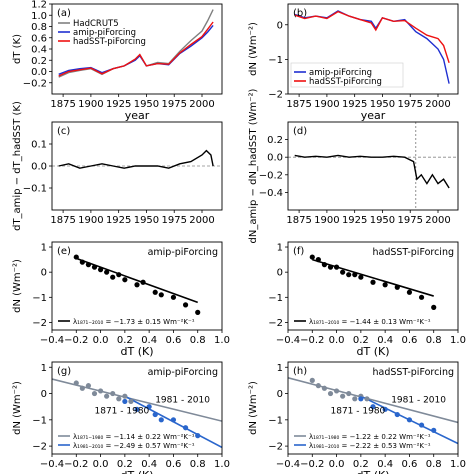  Describe the element at coordinates (370, 437) in the screenshot. I see `legend-entry: λ₁₈₇₁₋₁₉₈₀ = −1.22 ± 0.22 Wm⁻²K⁻¹` at that location.